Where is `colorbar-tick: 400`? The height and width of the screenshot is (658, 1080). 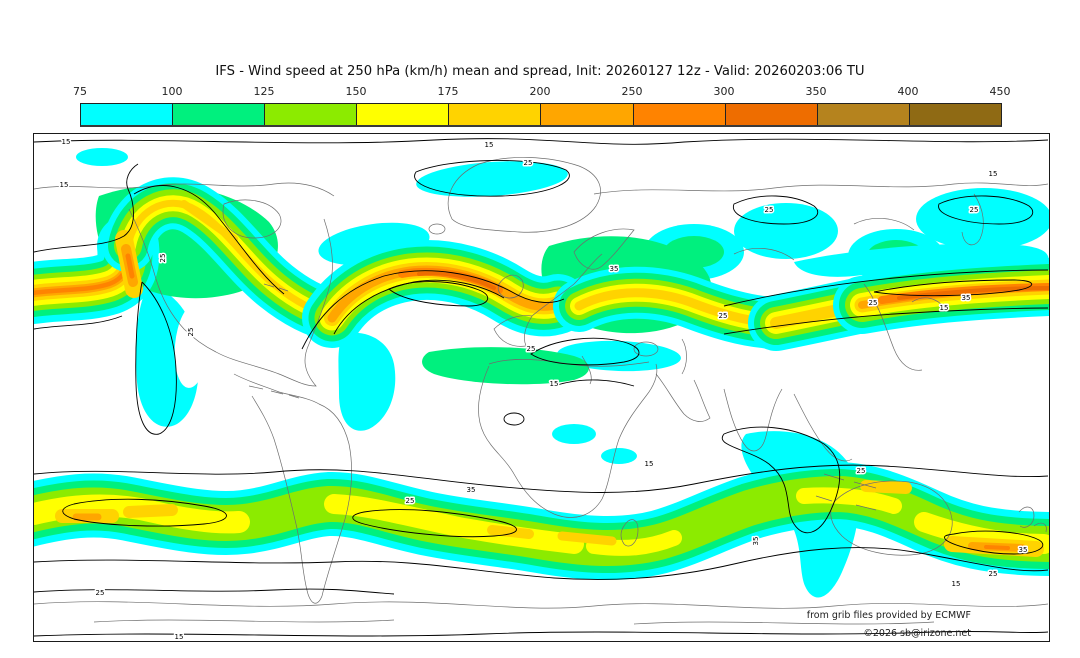
colorbar-tick: 400 is located at coordinates (908, 91).